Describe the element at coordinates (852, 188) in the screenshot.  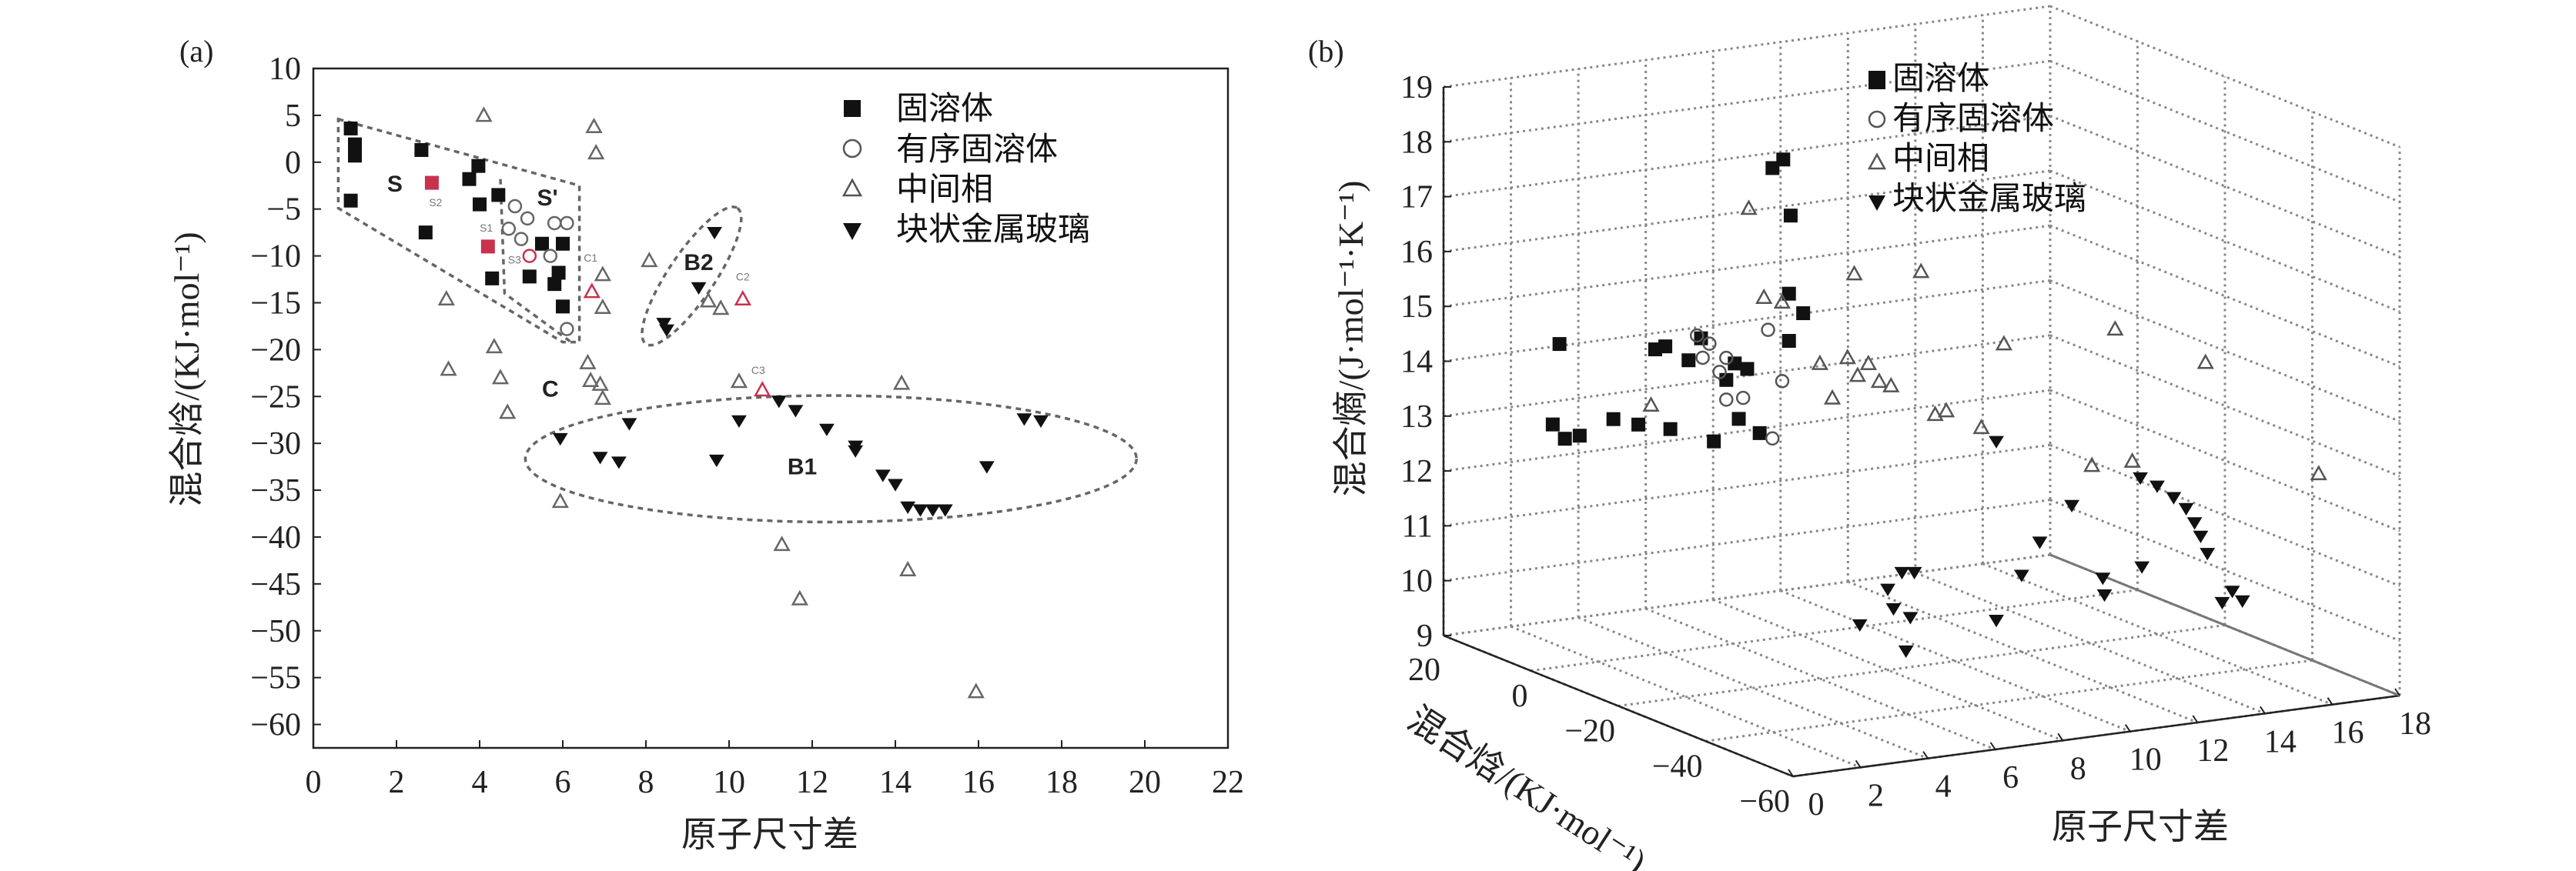
I see `legend-marker-intermediate-phase` at that location.